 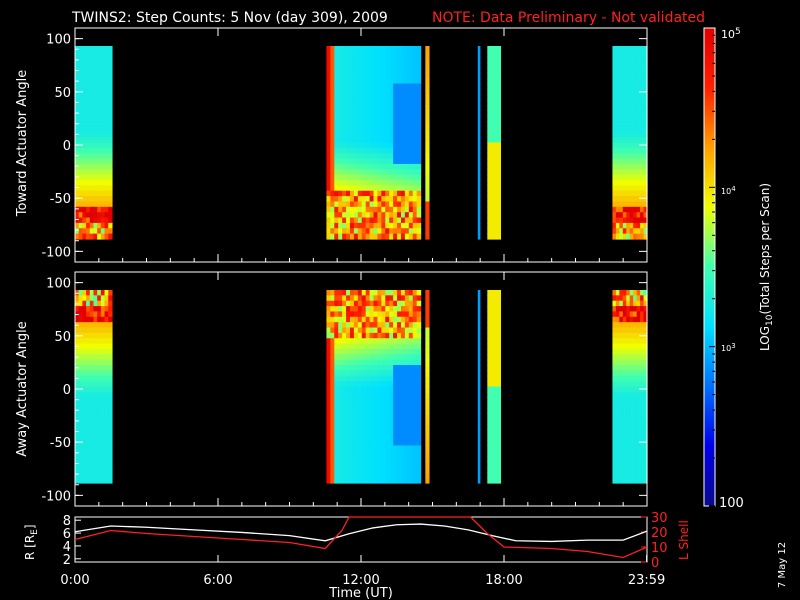 What do you see at coordinates (56, 252) in the screenshot?
I see `y-tick-label: -100` at bounding box center [56, 252].